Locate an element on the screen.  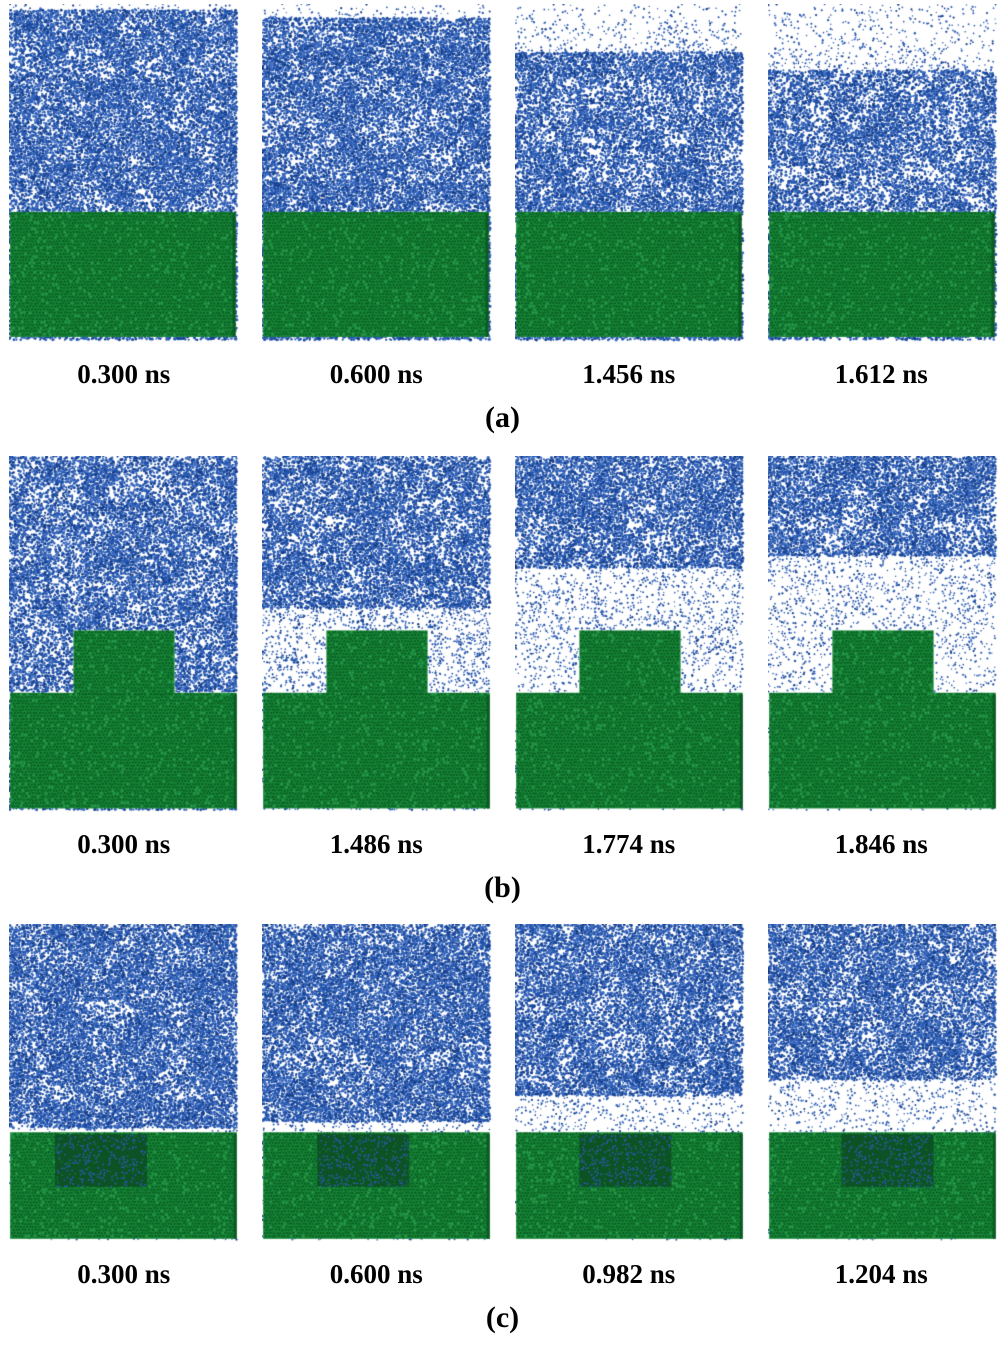
snapshot-a-1-canvas is located at coordinates (124, 173).